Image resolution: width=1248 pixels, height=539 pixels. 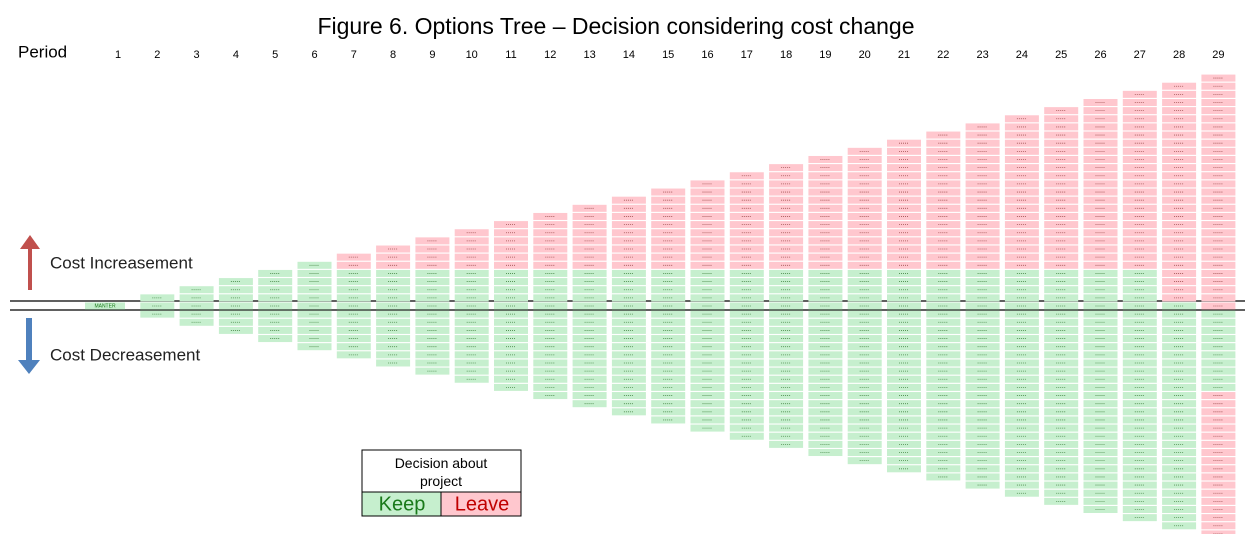 I want to click on period-number: 7, so click(x=354, y=55).